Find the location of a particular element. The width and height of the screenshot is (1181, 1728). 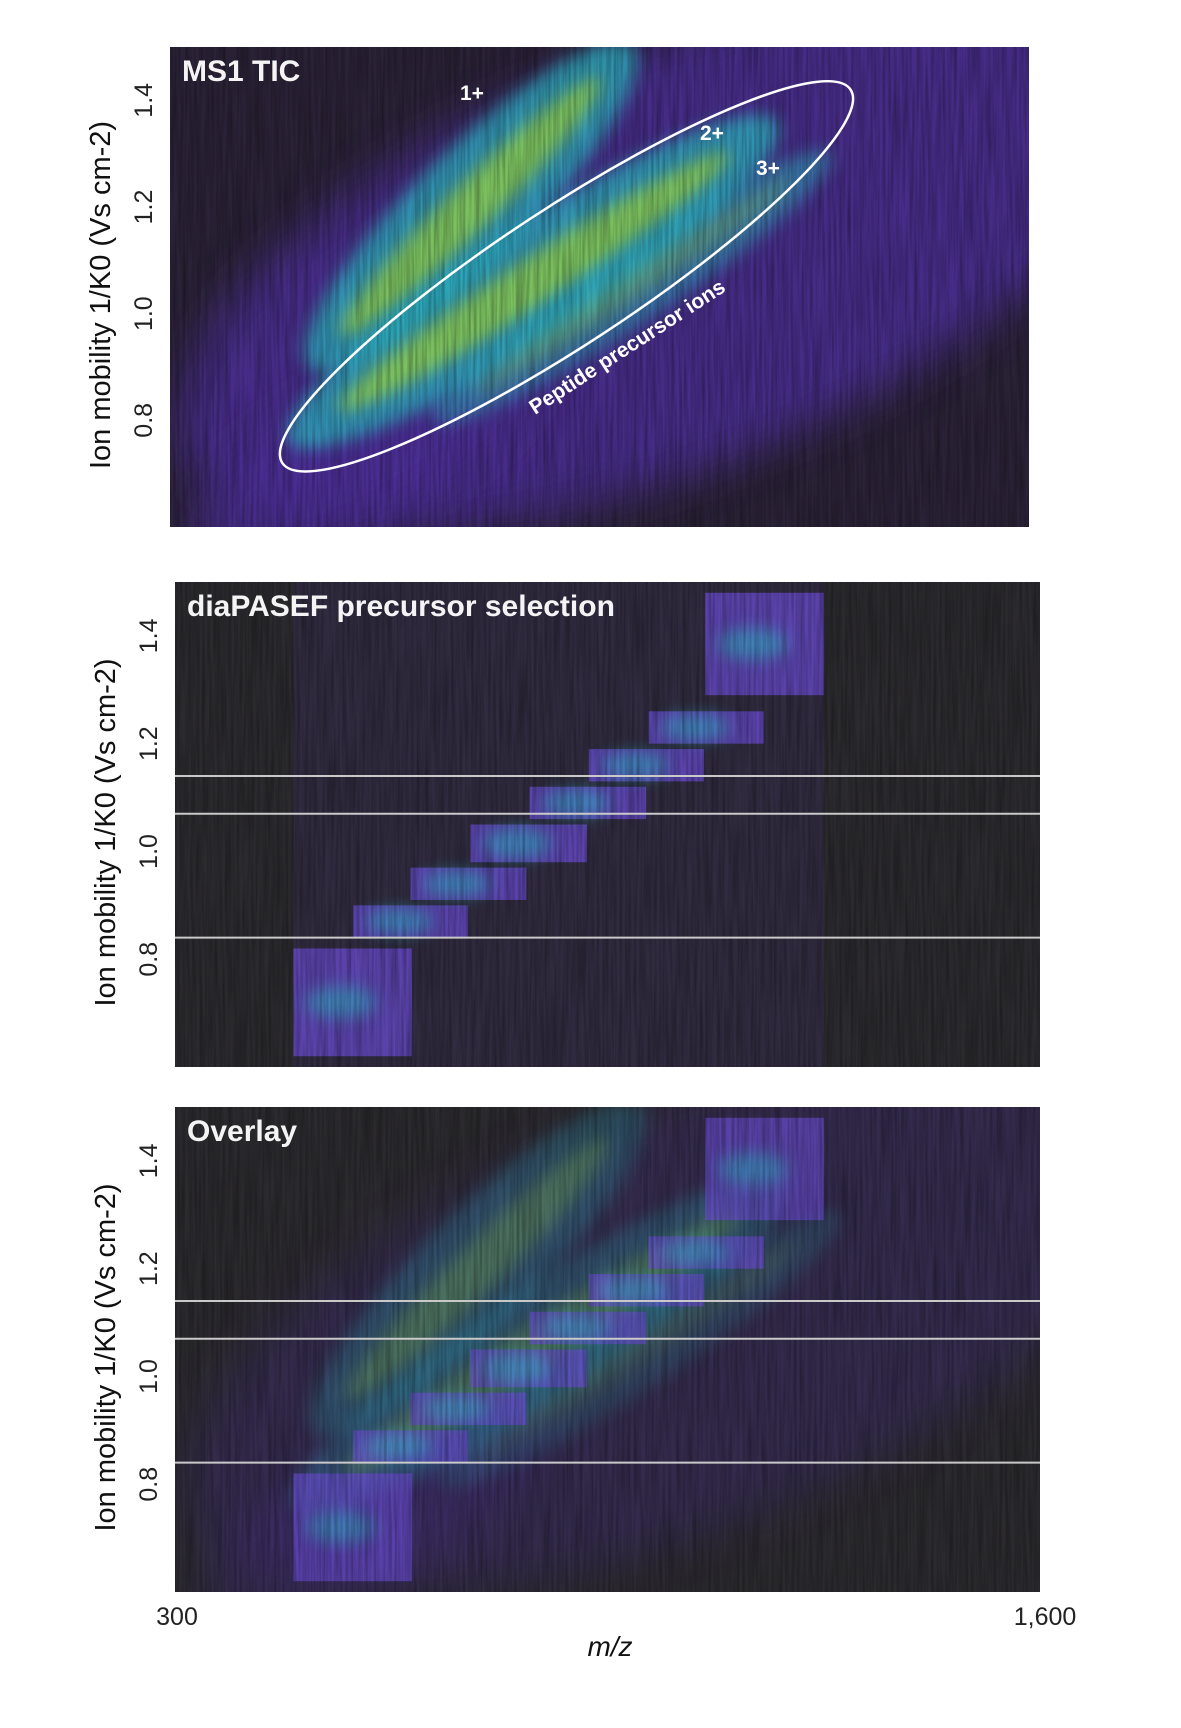

panel-title: Overlay is located at coordinates (242, 1131).